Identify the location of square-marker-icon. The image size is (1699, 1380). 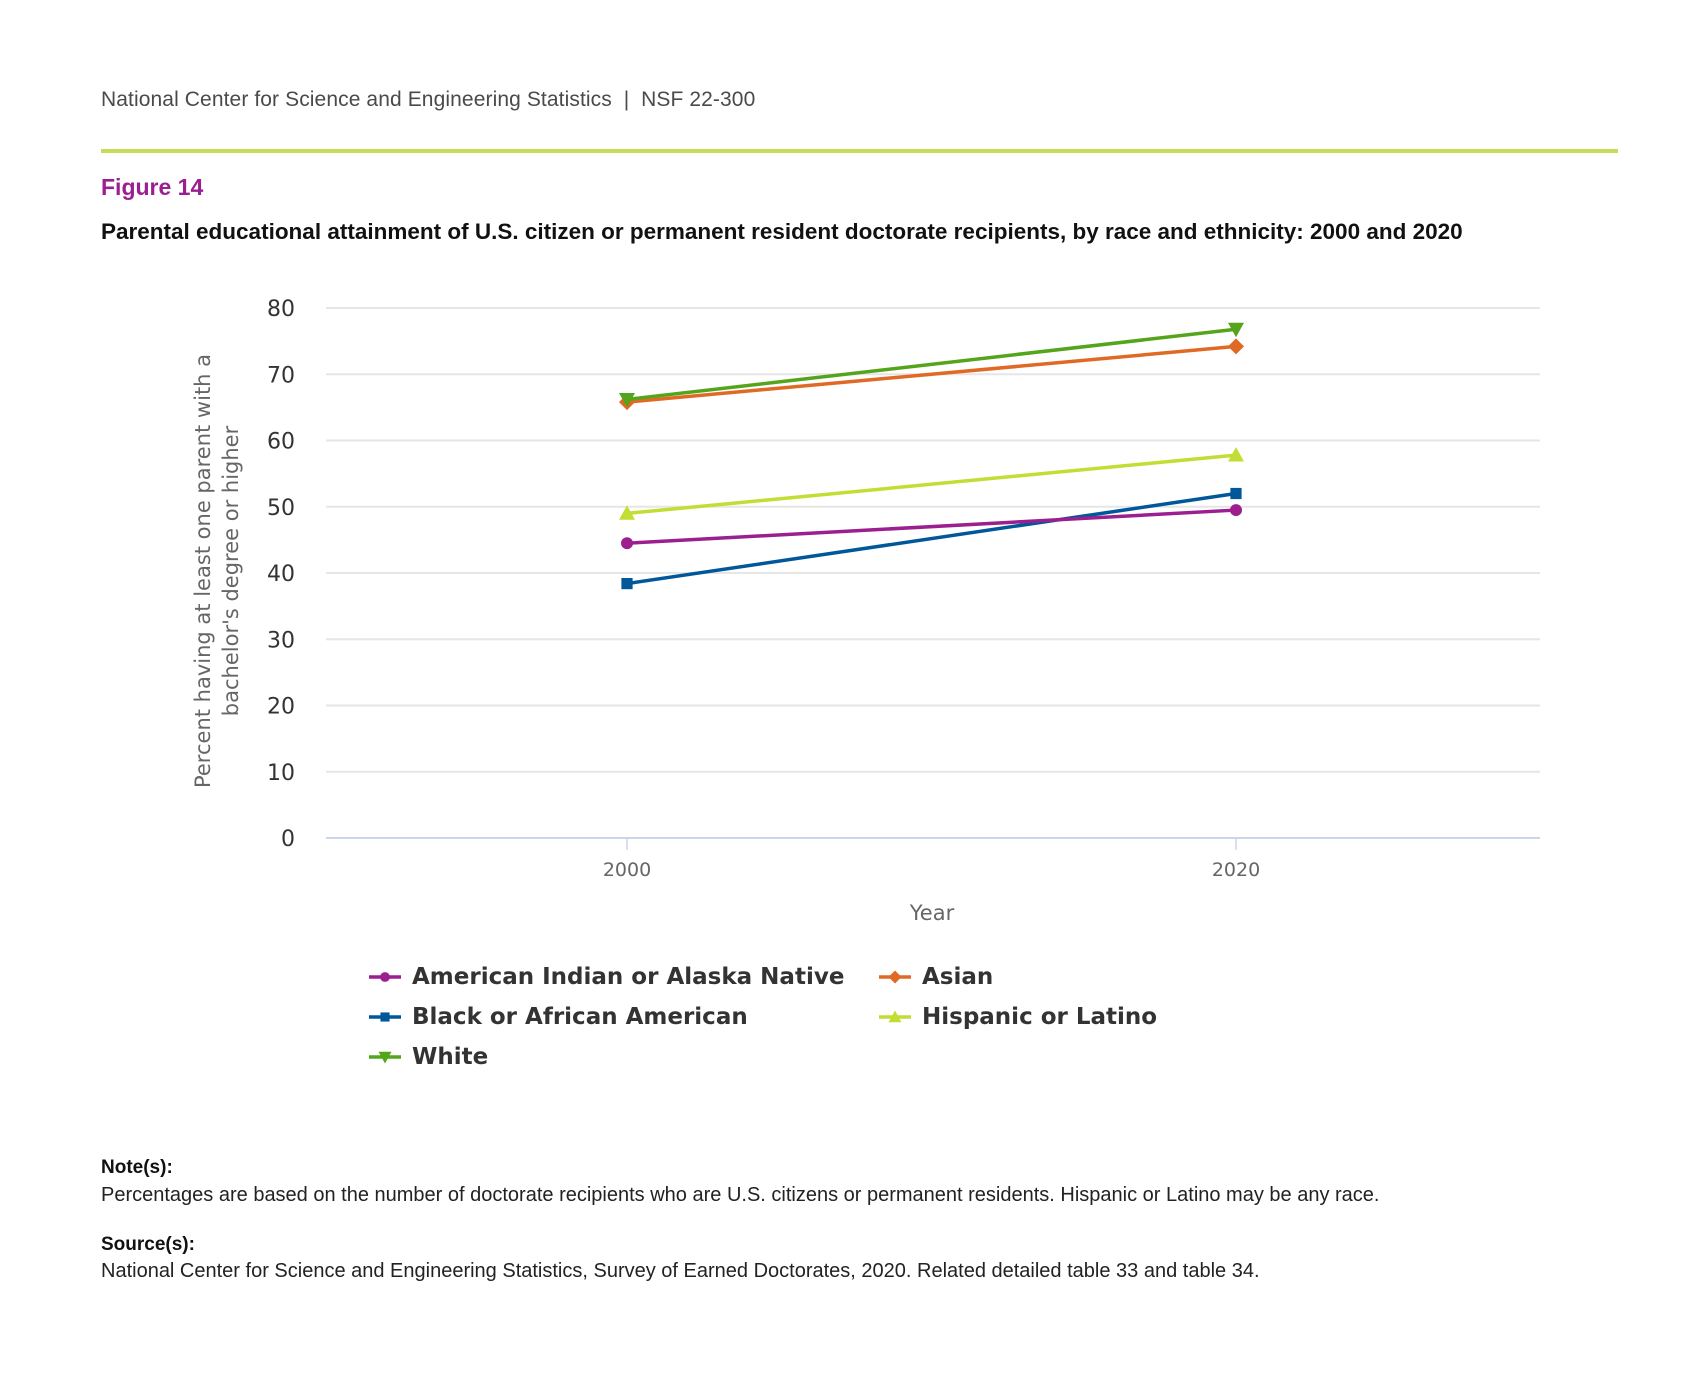
(385, 1017).